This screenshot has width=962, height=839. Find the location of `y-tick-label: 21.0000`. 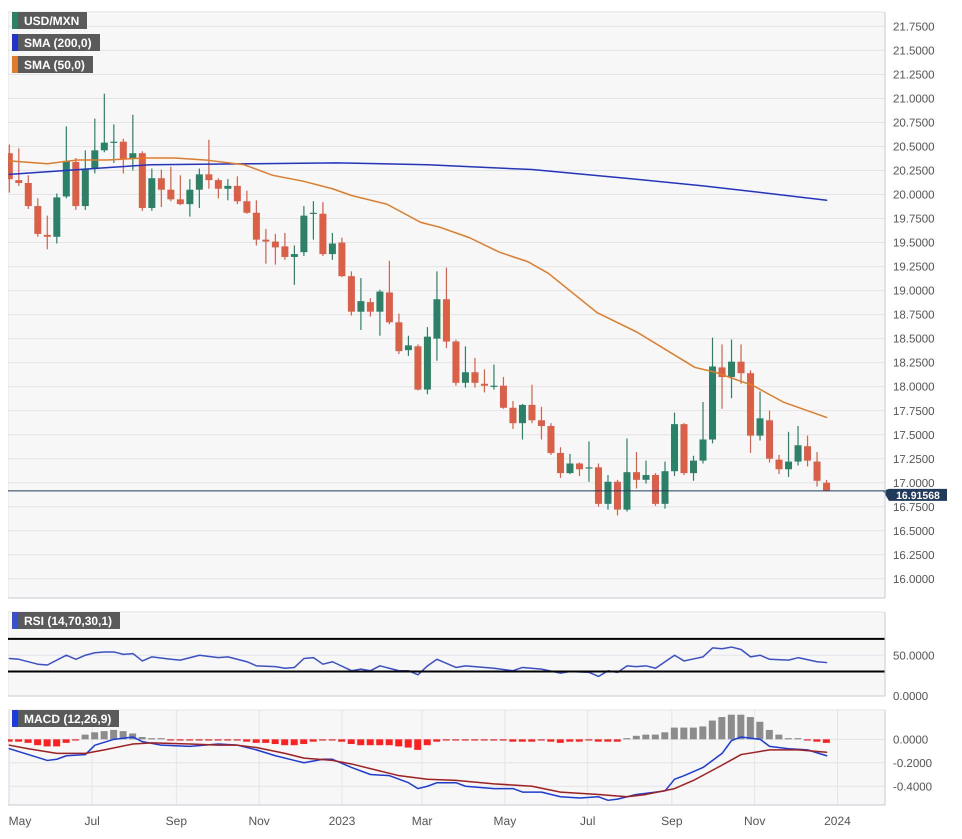

y-tick-label: 21.0000 is located at coordinates (914, 100).